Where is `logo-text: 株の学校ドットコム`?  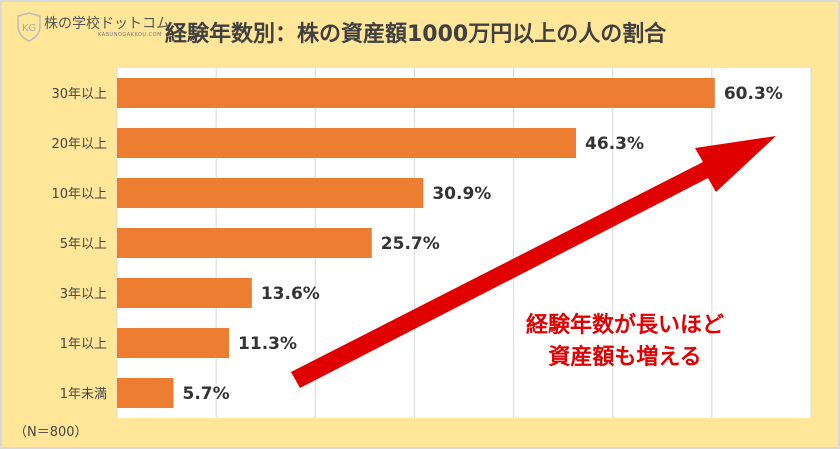 logo-text: 株の学校ドットコム is located at coordinates (107, 24).